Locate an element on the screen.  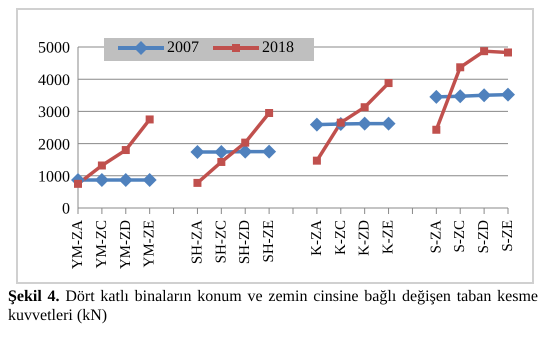
x-tick-label: YM-ZD is located at coordinates (126, 245).